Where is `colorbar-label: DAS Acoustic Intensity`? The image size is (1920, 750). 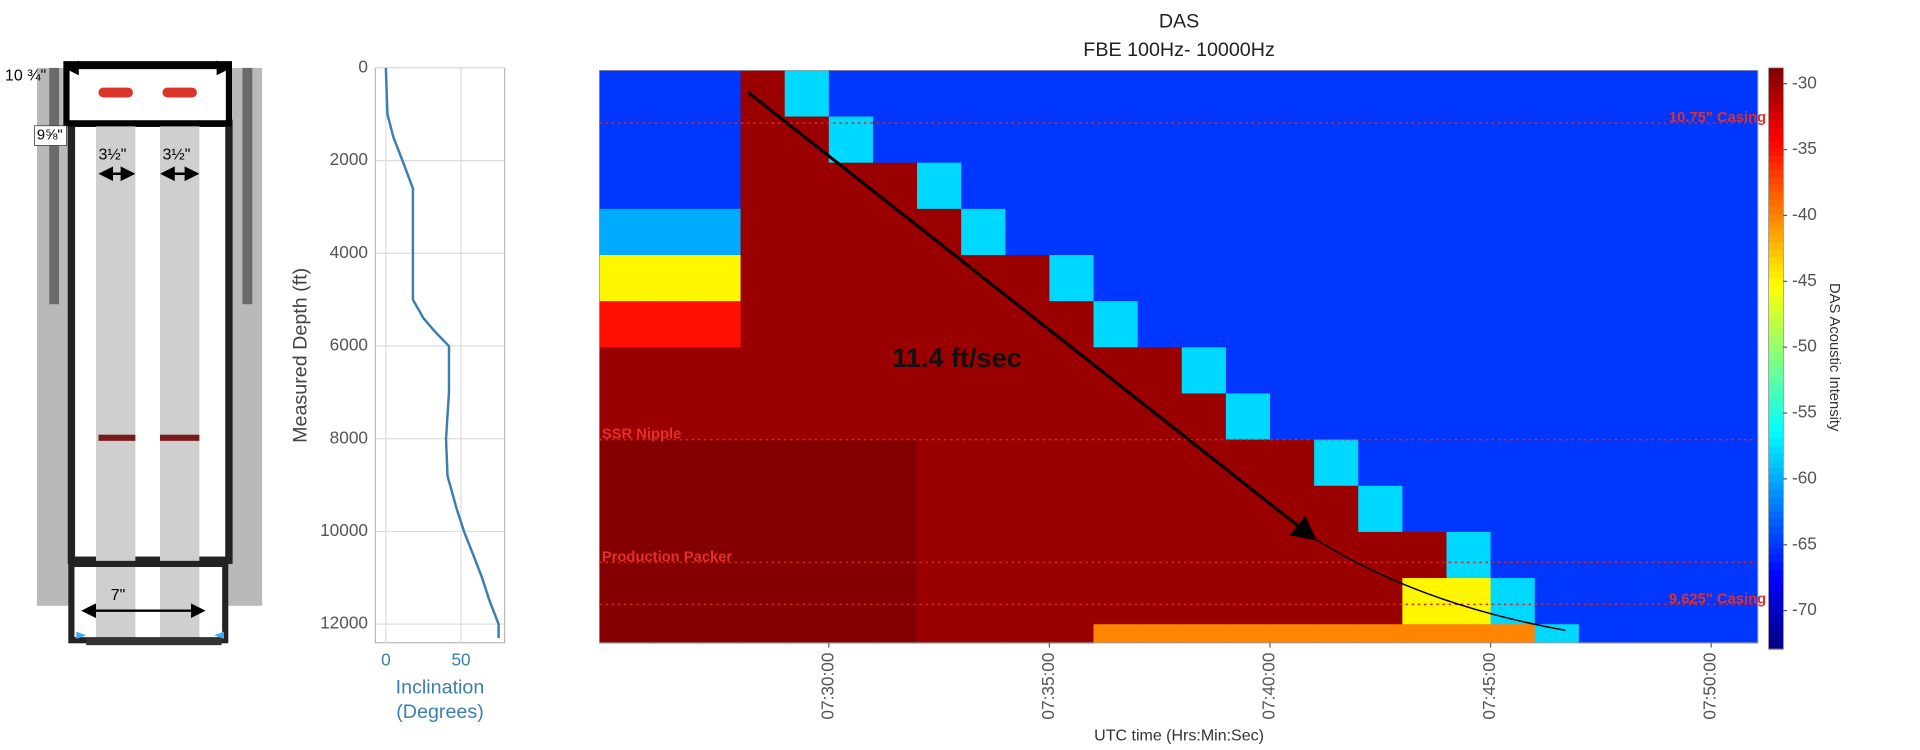 colorbar-label: DAS Acoustic Intensity is located at coordinates (1834, 357).